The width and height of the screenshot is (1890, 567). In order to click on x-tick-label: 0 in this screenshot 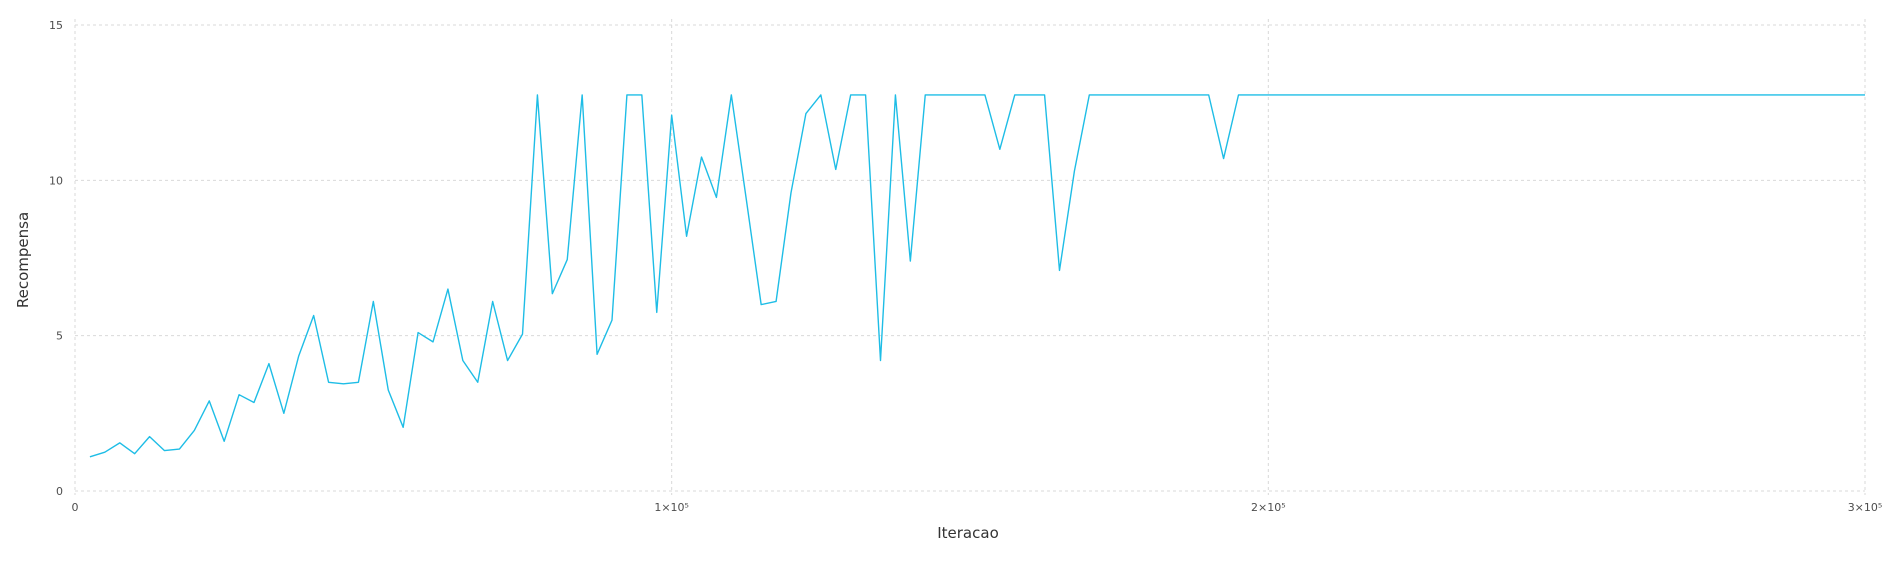, I will do `click(75, 507)`.